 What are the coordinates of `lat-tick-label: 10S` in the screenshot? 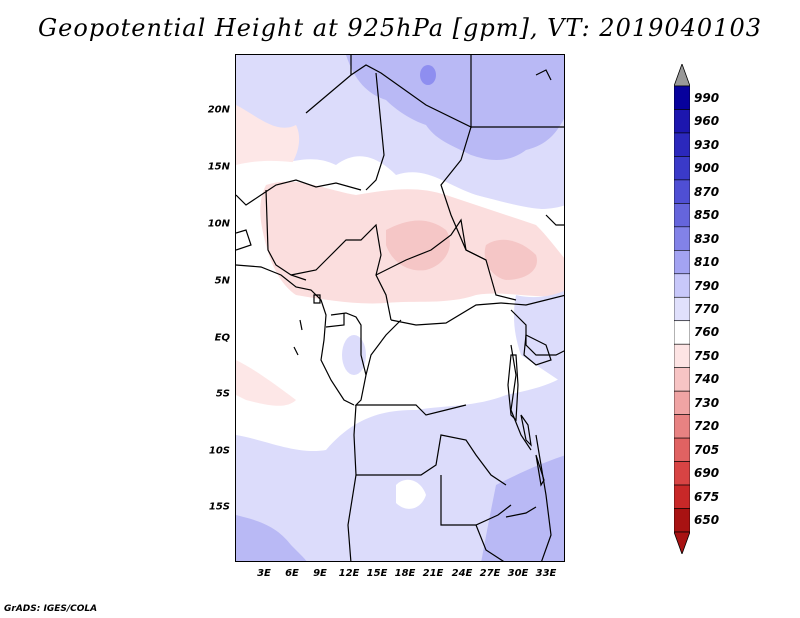 It's located at (219, 451).